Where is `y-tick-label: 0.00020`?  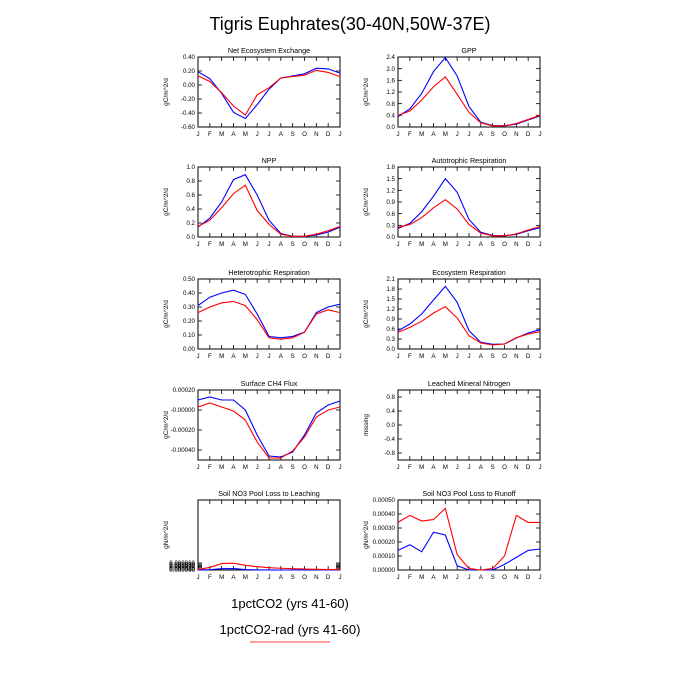 y-tick-label: 0.00020 is located at coordinates (384, 542).